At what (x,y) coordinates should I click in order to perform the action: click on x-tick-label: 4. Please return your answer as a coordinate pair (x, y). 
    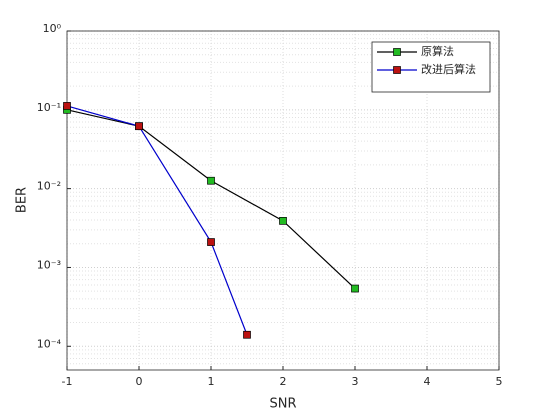
    Looking at the image, I should click on (427, 381).